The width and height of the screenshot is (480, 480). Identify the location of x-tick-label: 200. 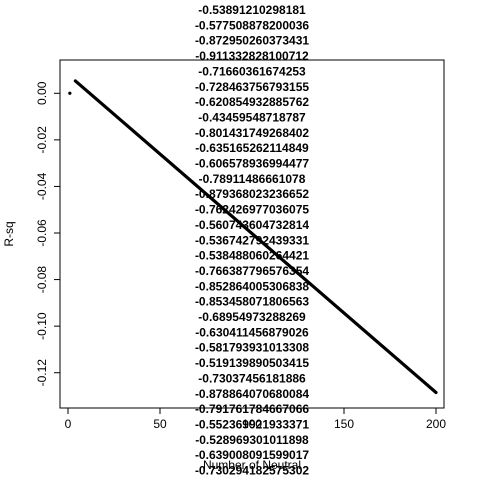
(436, 424).